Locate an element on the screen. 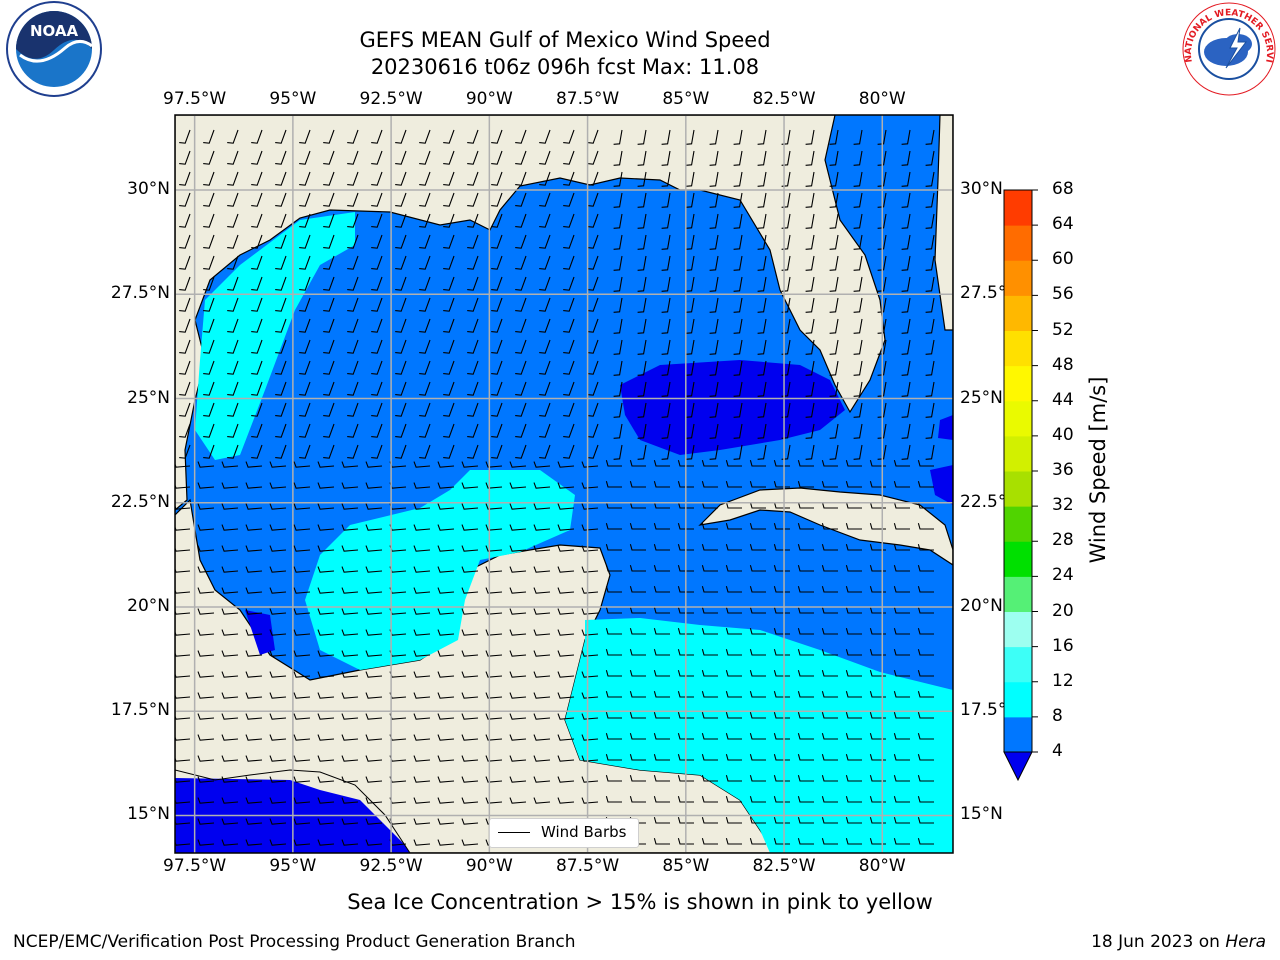 This screenshot has height=960, width=1280. lon-tick-bottom: 92.5°W is located at coordinates (391, 866).